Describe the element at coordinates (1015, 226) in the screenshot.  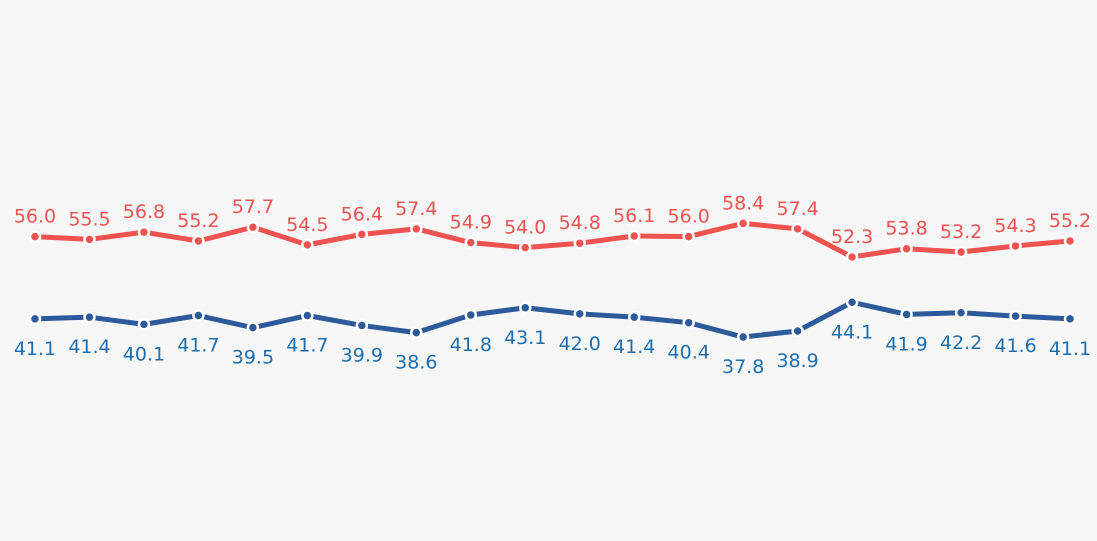
I see `data-label: 54.3` at that location.